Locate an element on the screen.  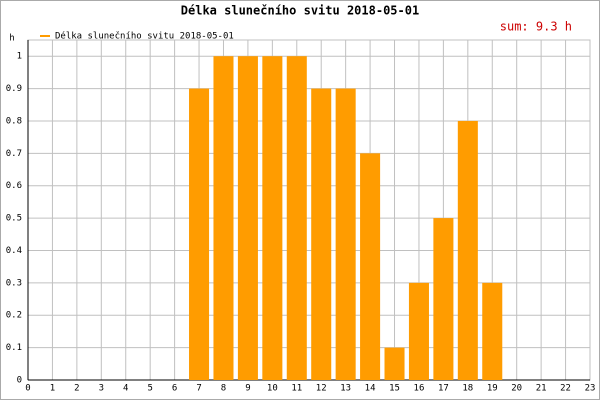
x-tick-label: 16 is located at coordinates (419, 389).